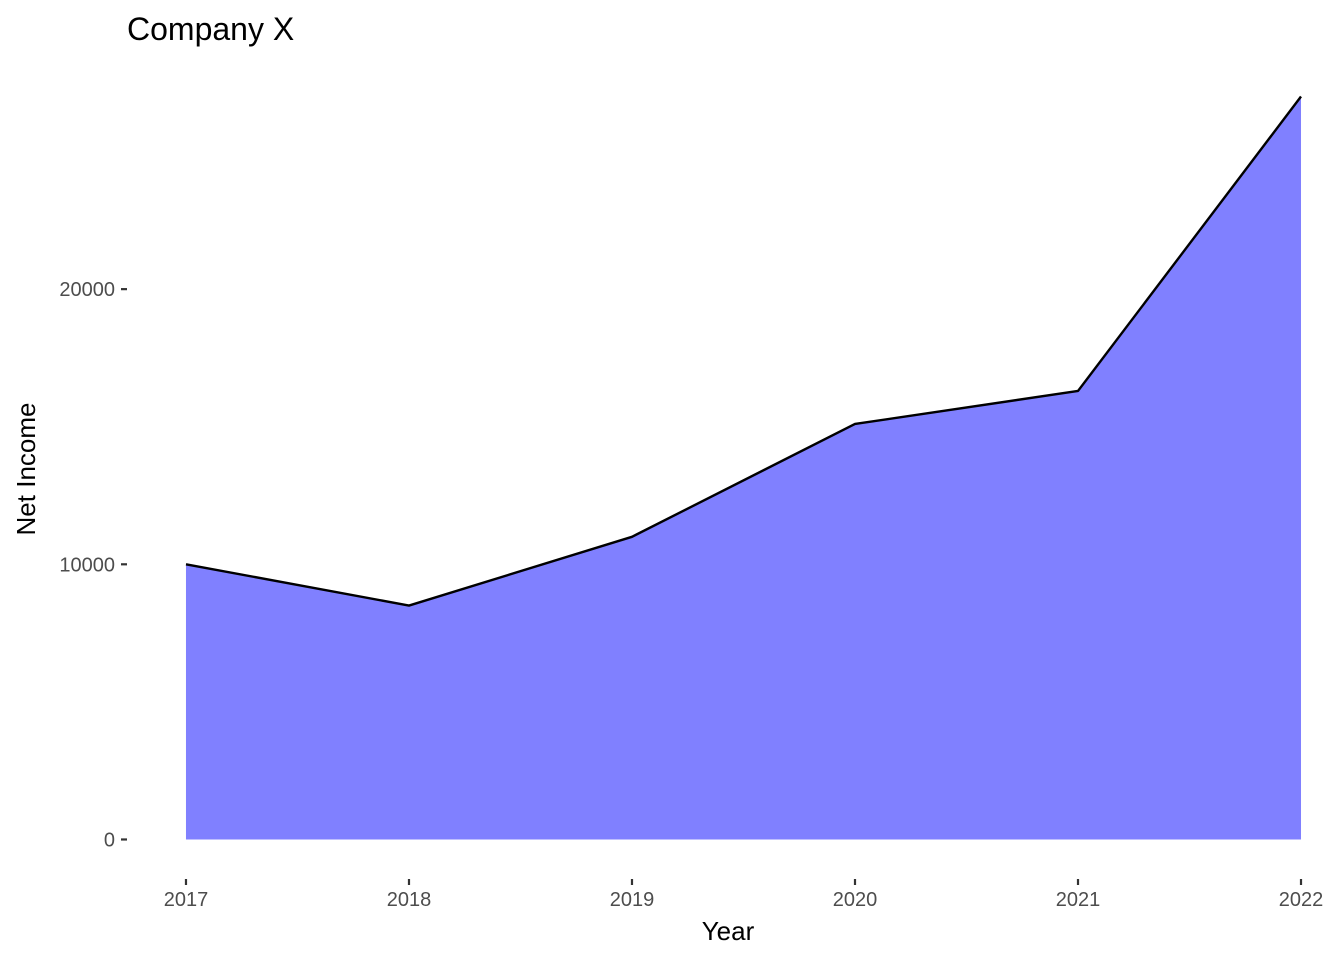  What do you see at coordinates (210, 29) in the screenshot?
I see `chart-title: Company X` at bounding box center [210, 29].